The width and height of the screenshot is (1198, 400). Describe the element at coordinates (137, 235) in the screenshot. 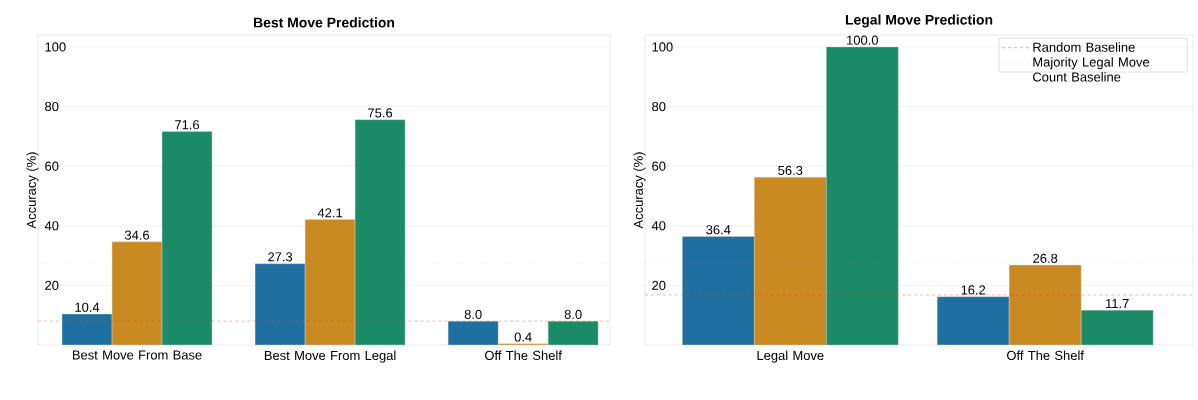

I see `data-label: 34.6` at that location.